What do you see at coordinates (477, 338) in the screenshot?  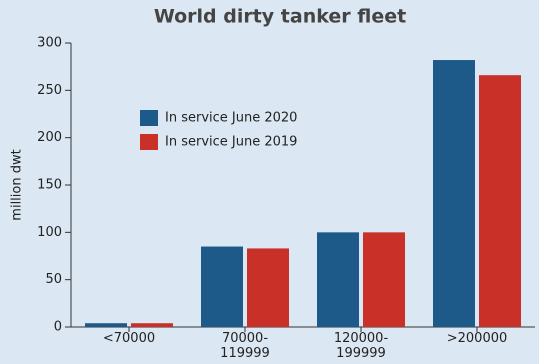 I see `x-tick-label: >200000` at bounding box center [477, 338].